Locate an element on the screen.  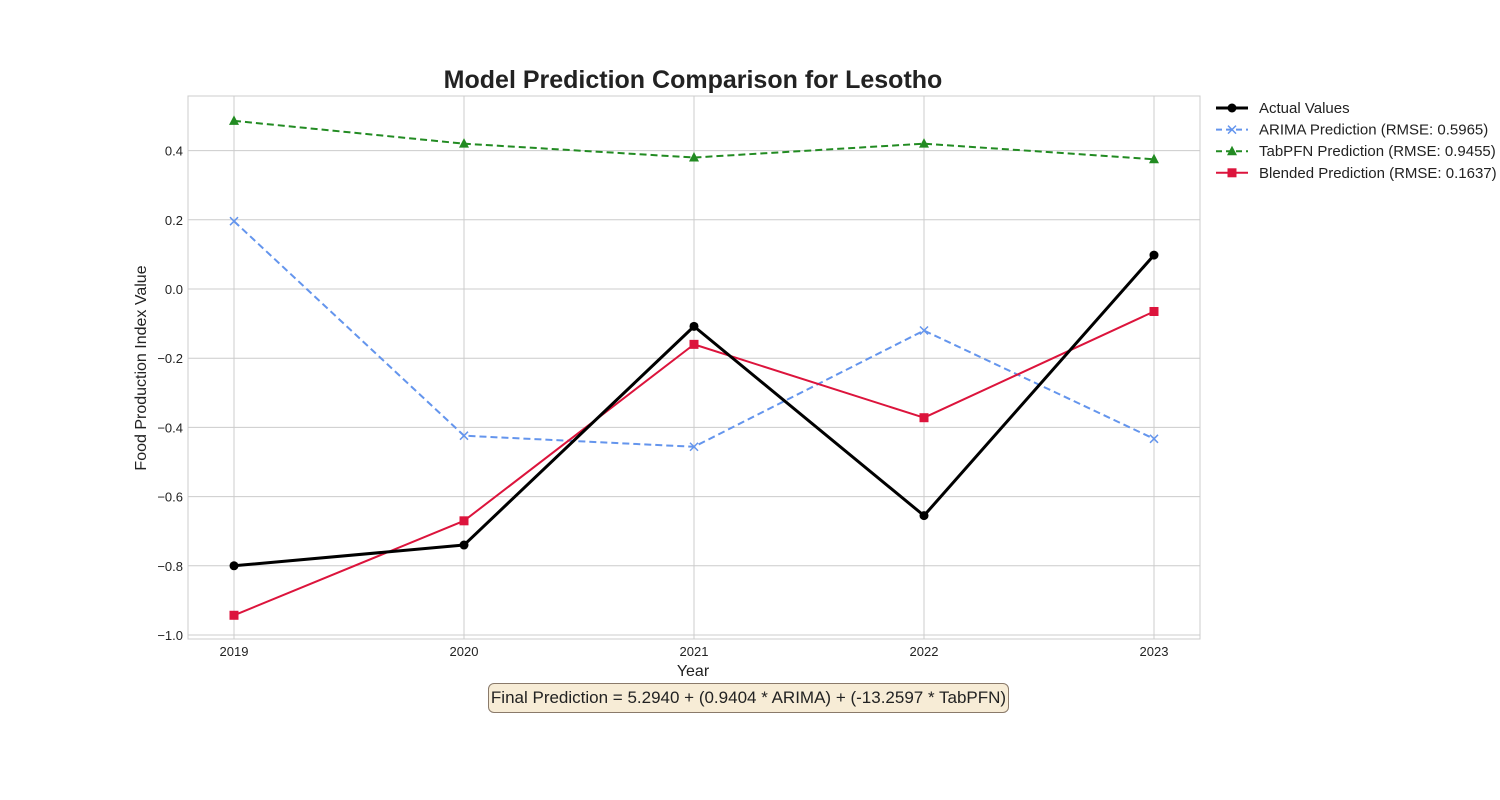
y-tick-label: −0.2 is located at coordinates (170, 358).